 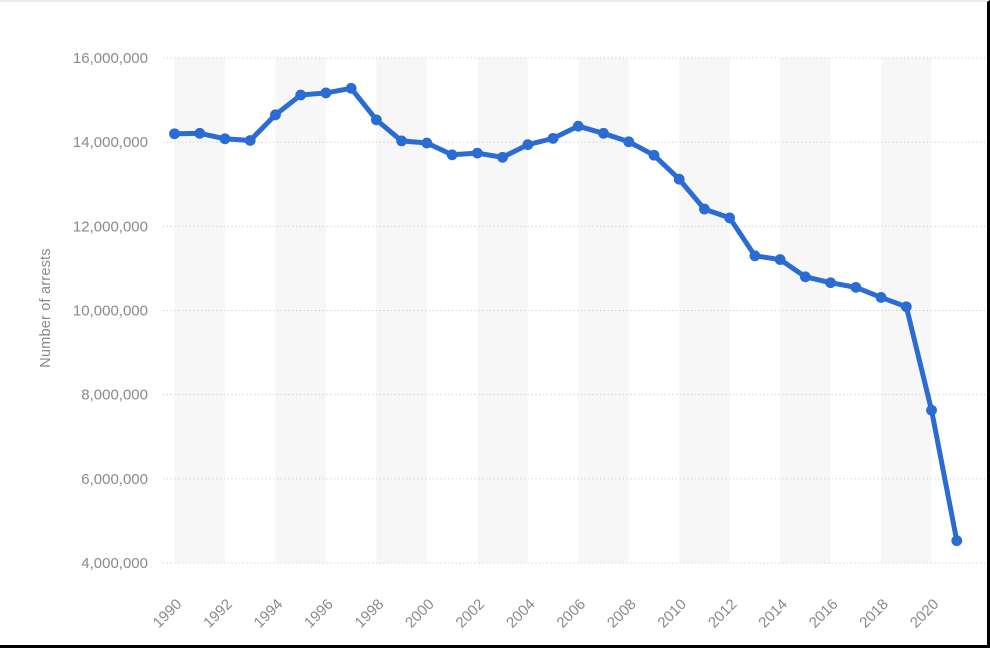 What do you see at coordinates (319, 614) in the screenshot?
I see `x-tick-label: 1996` at bounding box center [319, 614].